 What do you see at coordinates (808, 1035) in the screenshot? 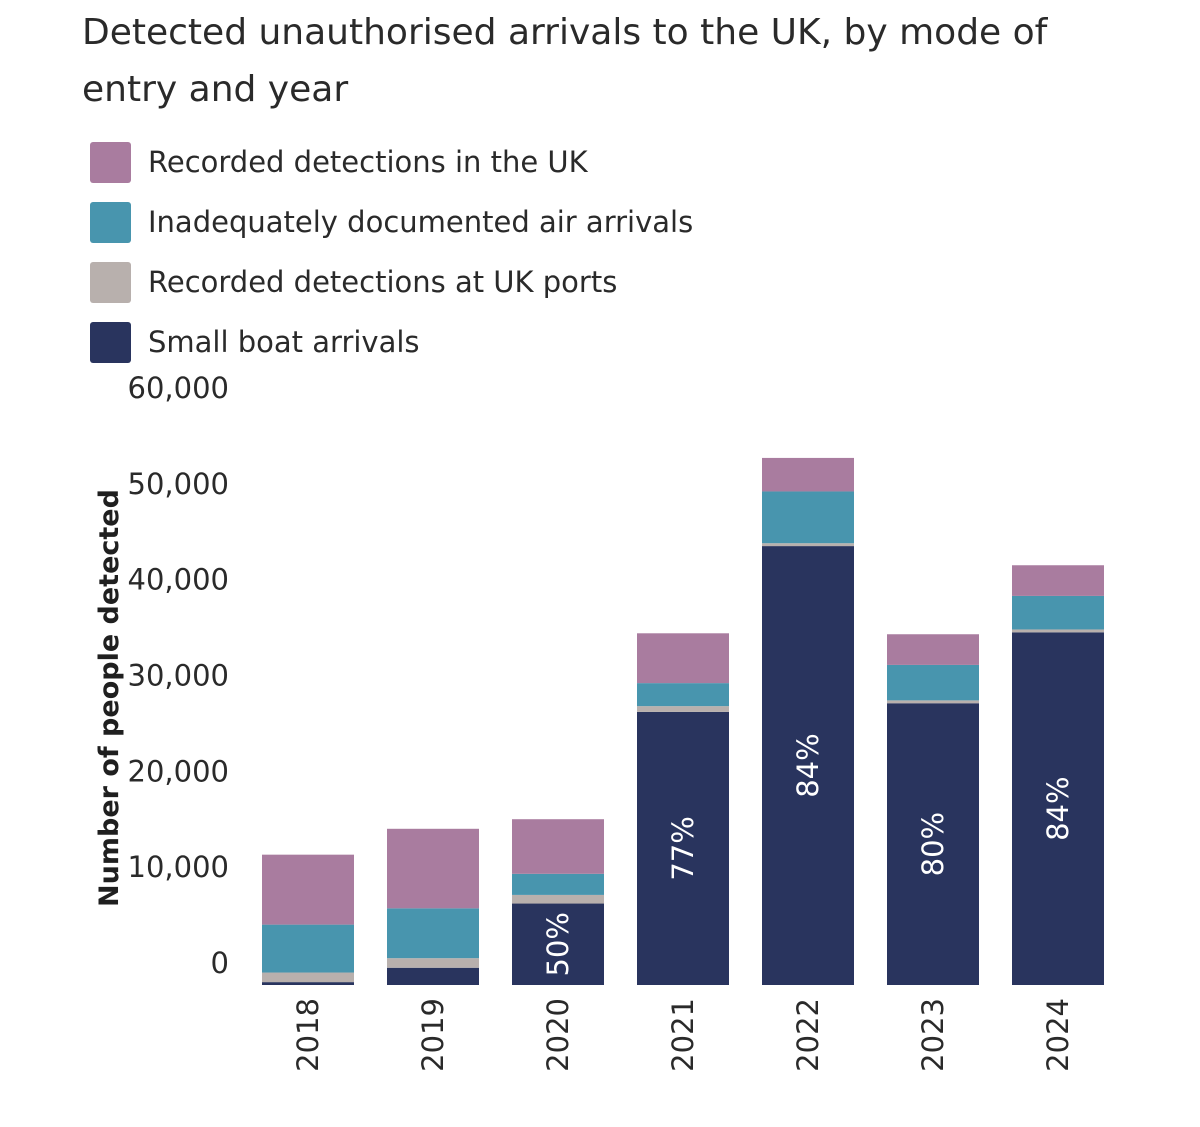
I see `x-tick-label-2022: 2022` at bounding box center [808, 1035].